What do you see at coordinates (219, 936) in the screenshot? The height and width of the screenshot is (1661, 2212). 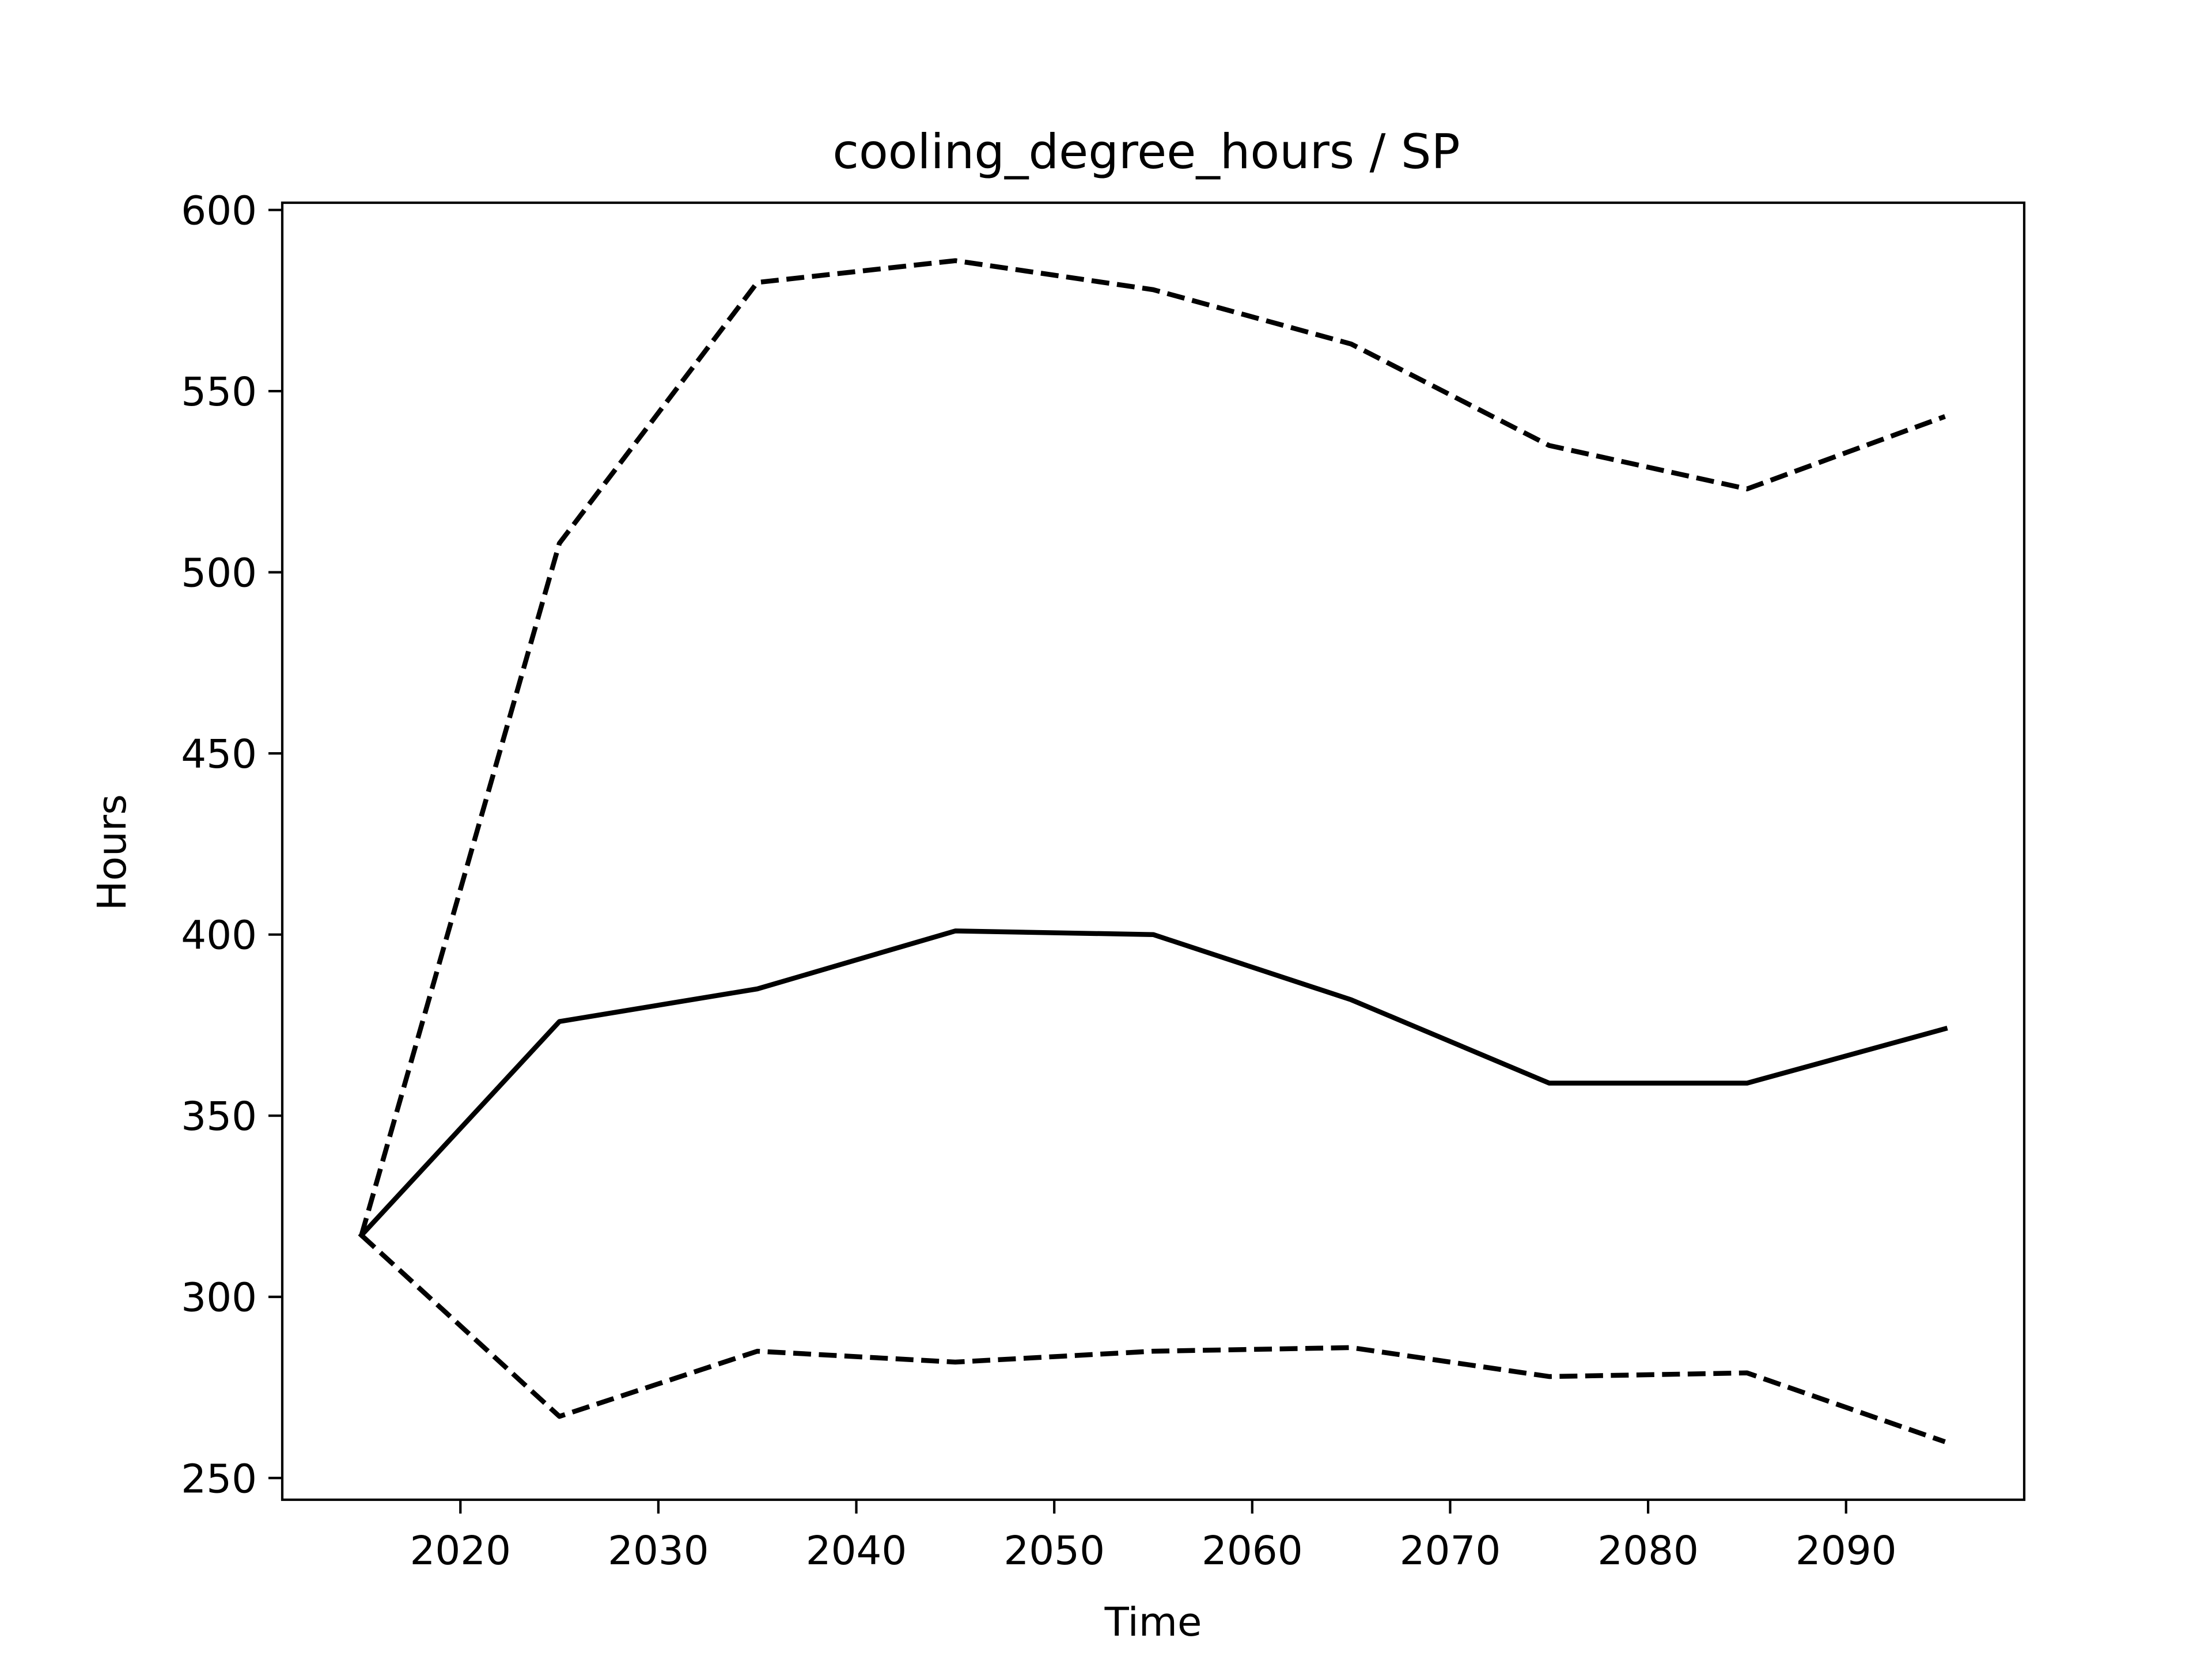 I see `y-tick-label: 400` at bounding box center [219, 936].